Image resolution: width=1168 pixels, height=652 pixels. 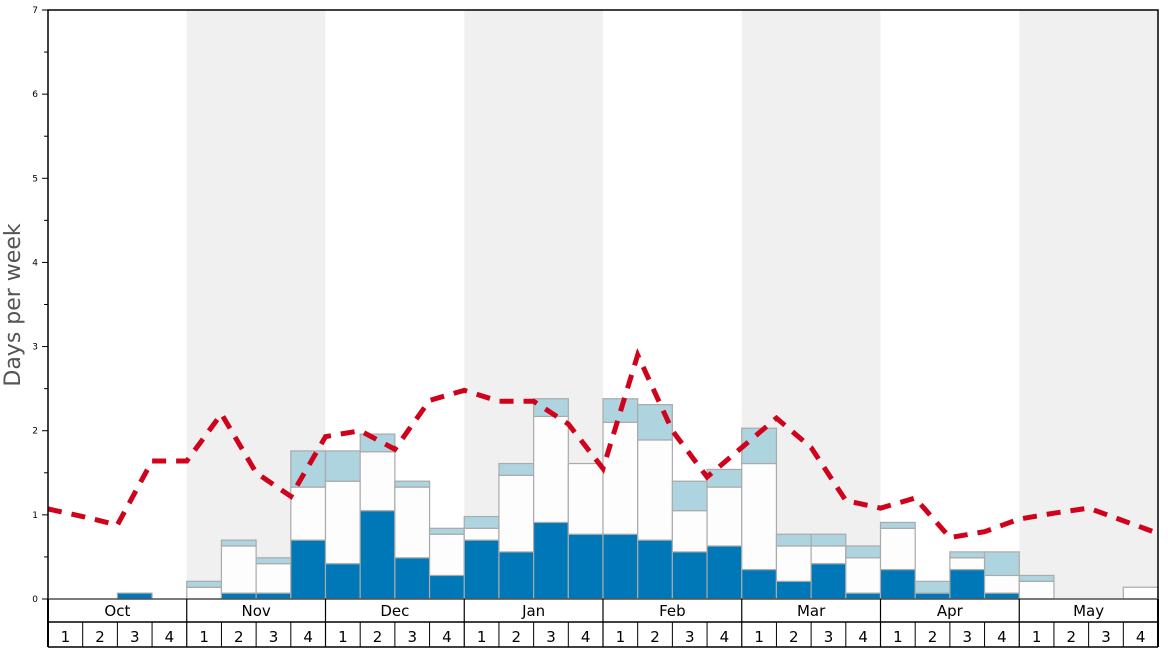 I want to click on month-label-apr: Apr, so click(x=950, y=611).